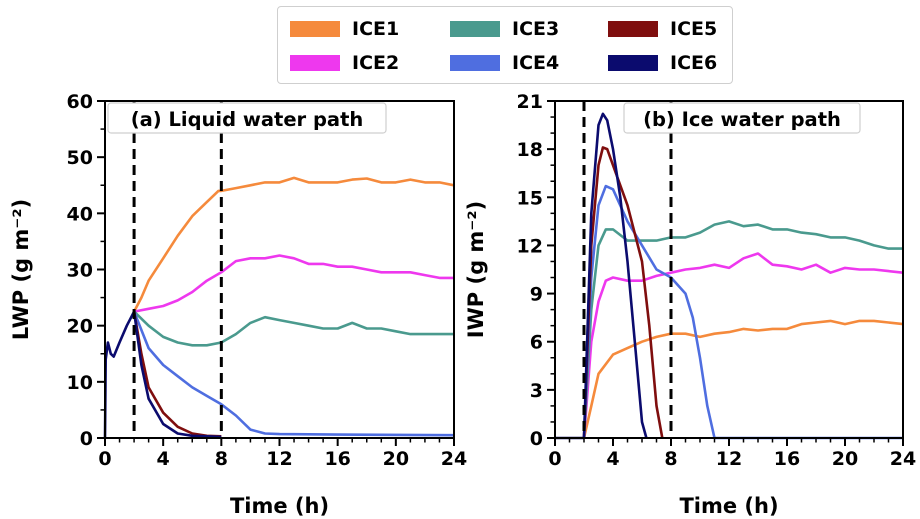 Image resolution: width=920 pixels, height=519 pixels. I want to click on p1-ytick-label-21: 21, so click(530, 102).